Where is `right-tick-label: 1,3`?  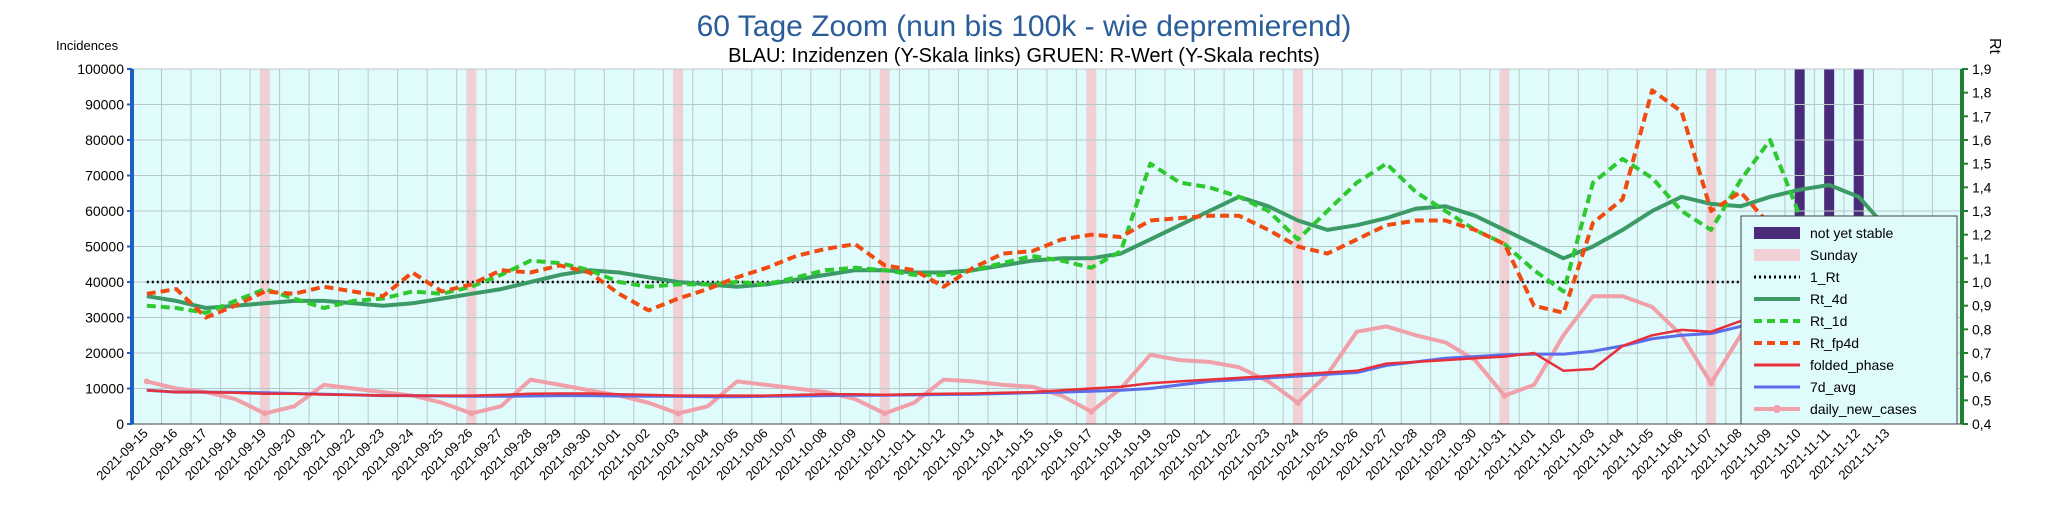
right-tick-label: 1,3 is located at coordinates (1982, 211).